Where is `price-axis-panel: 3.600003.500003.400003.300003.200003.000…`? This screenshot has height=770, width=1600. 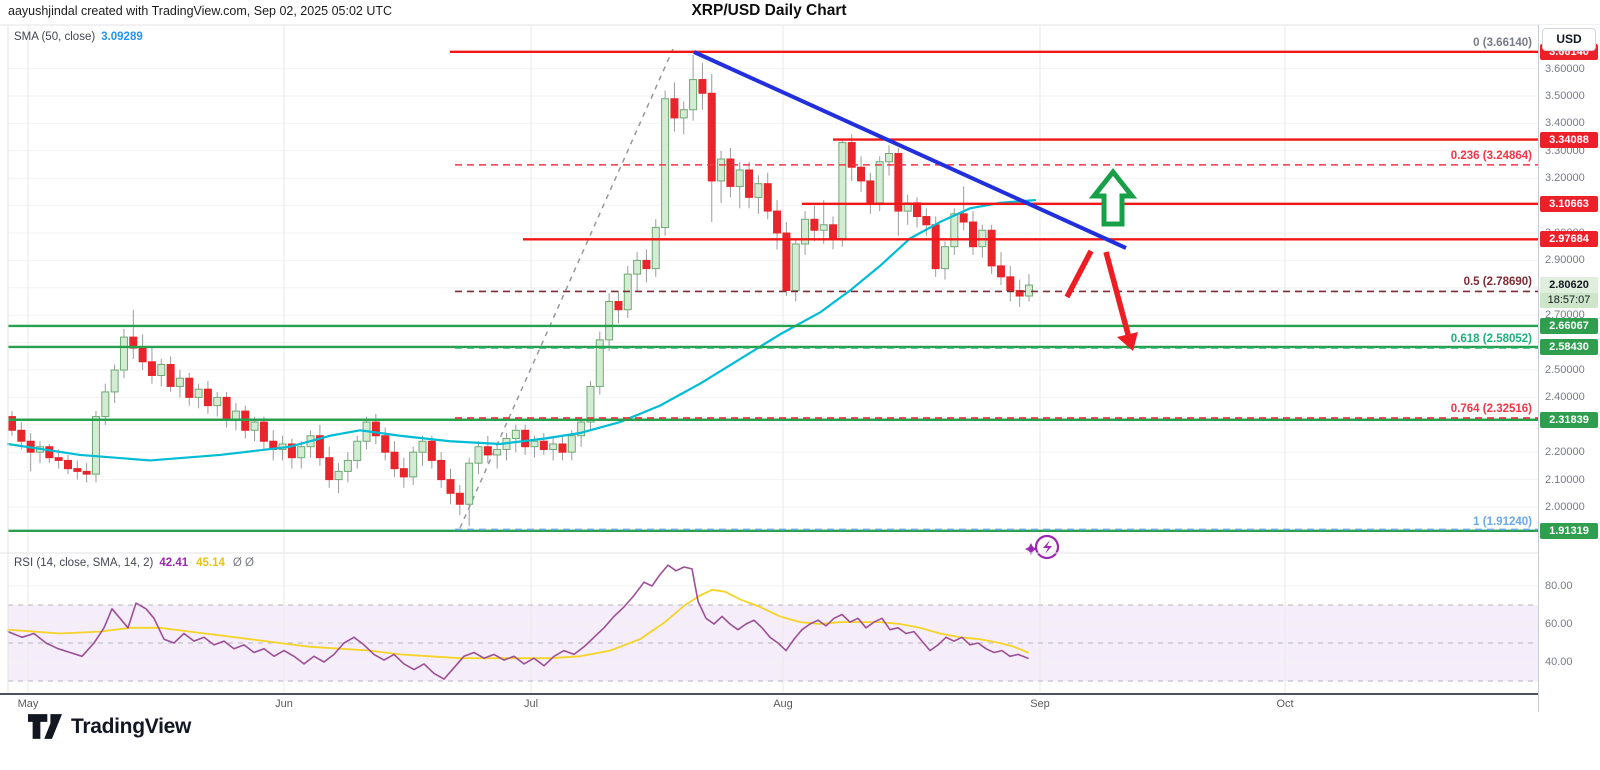 price-axis-panel: 3.600003.500003.400003.300003.200003.000… is located at coordinates (1569, 368).